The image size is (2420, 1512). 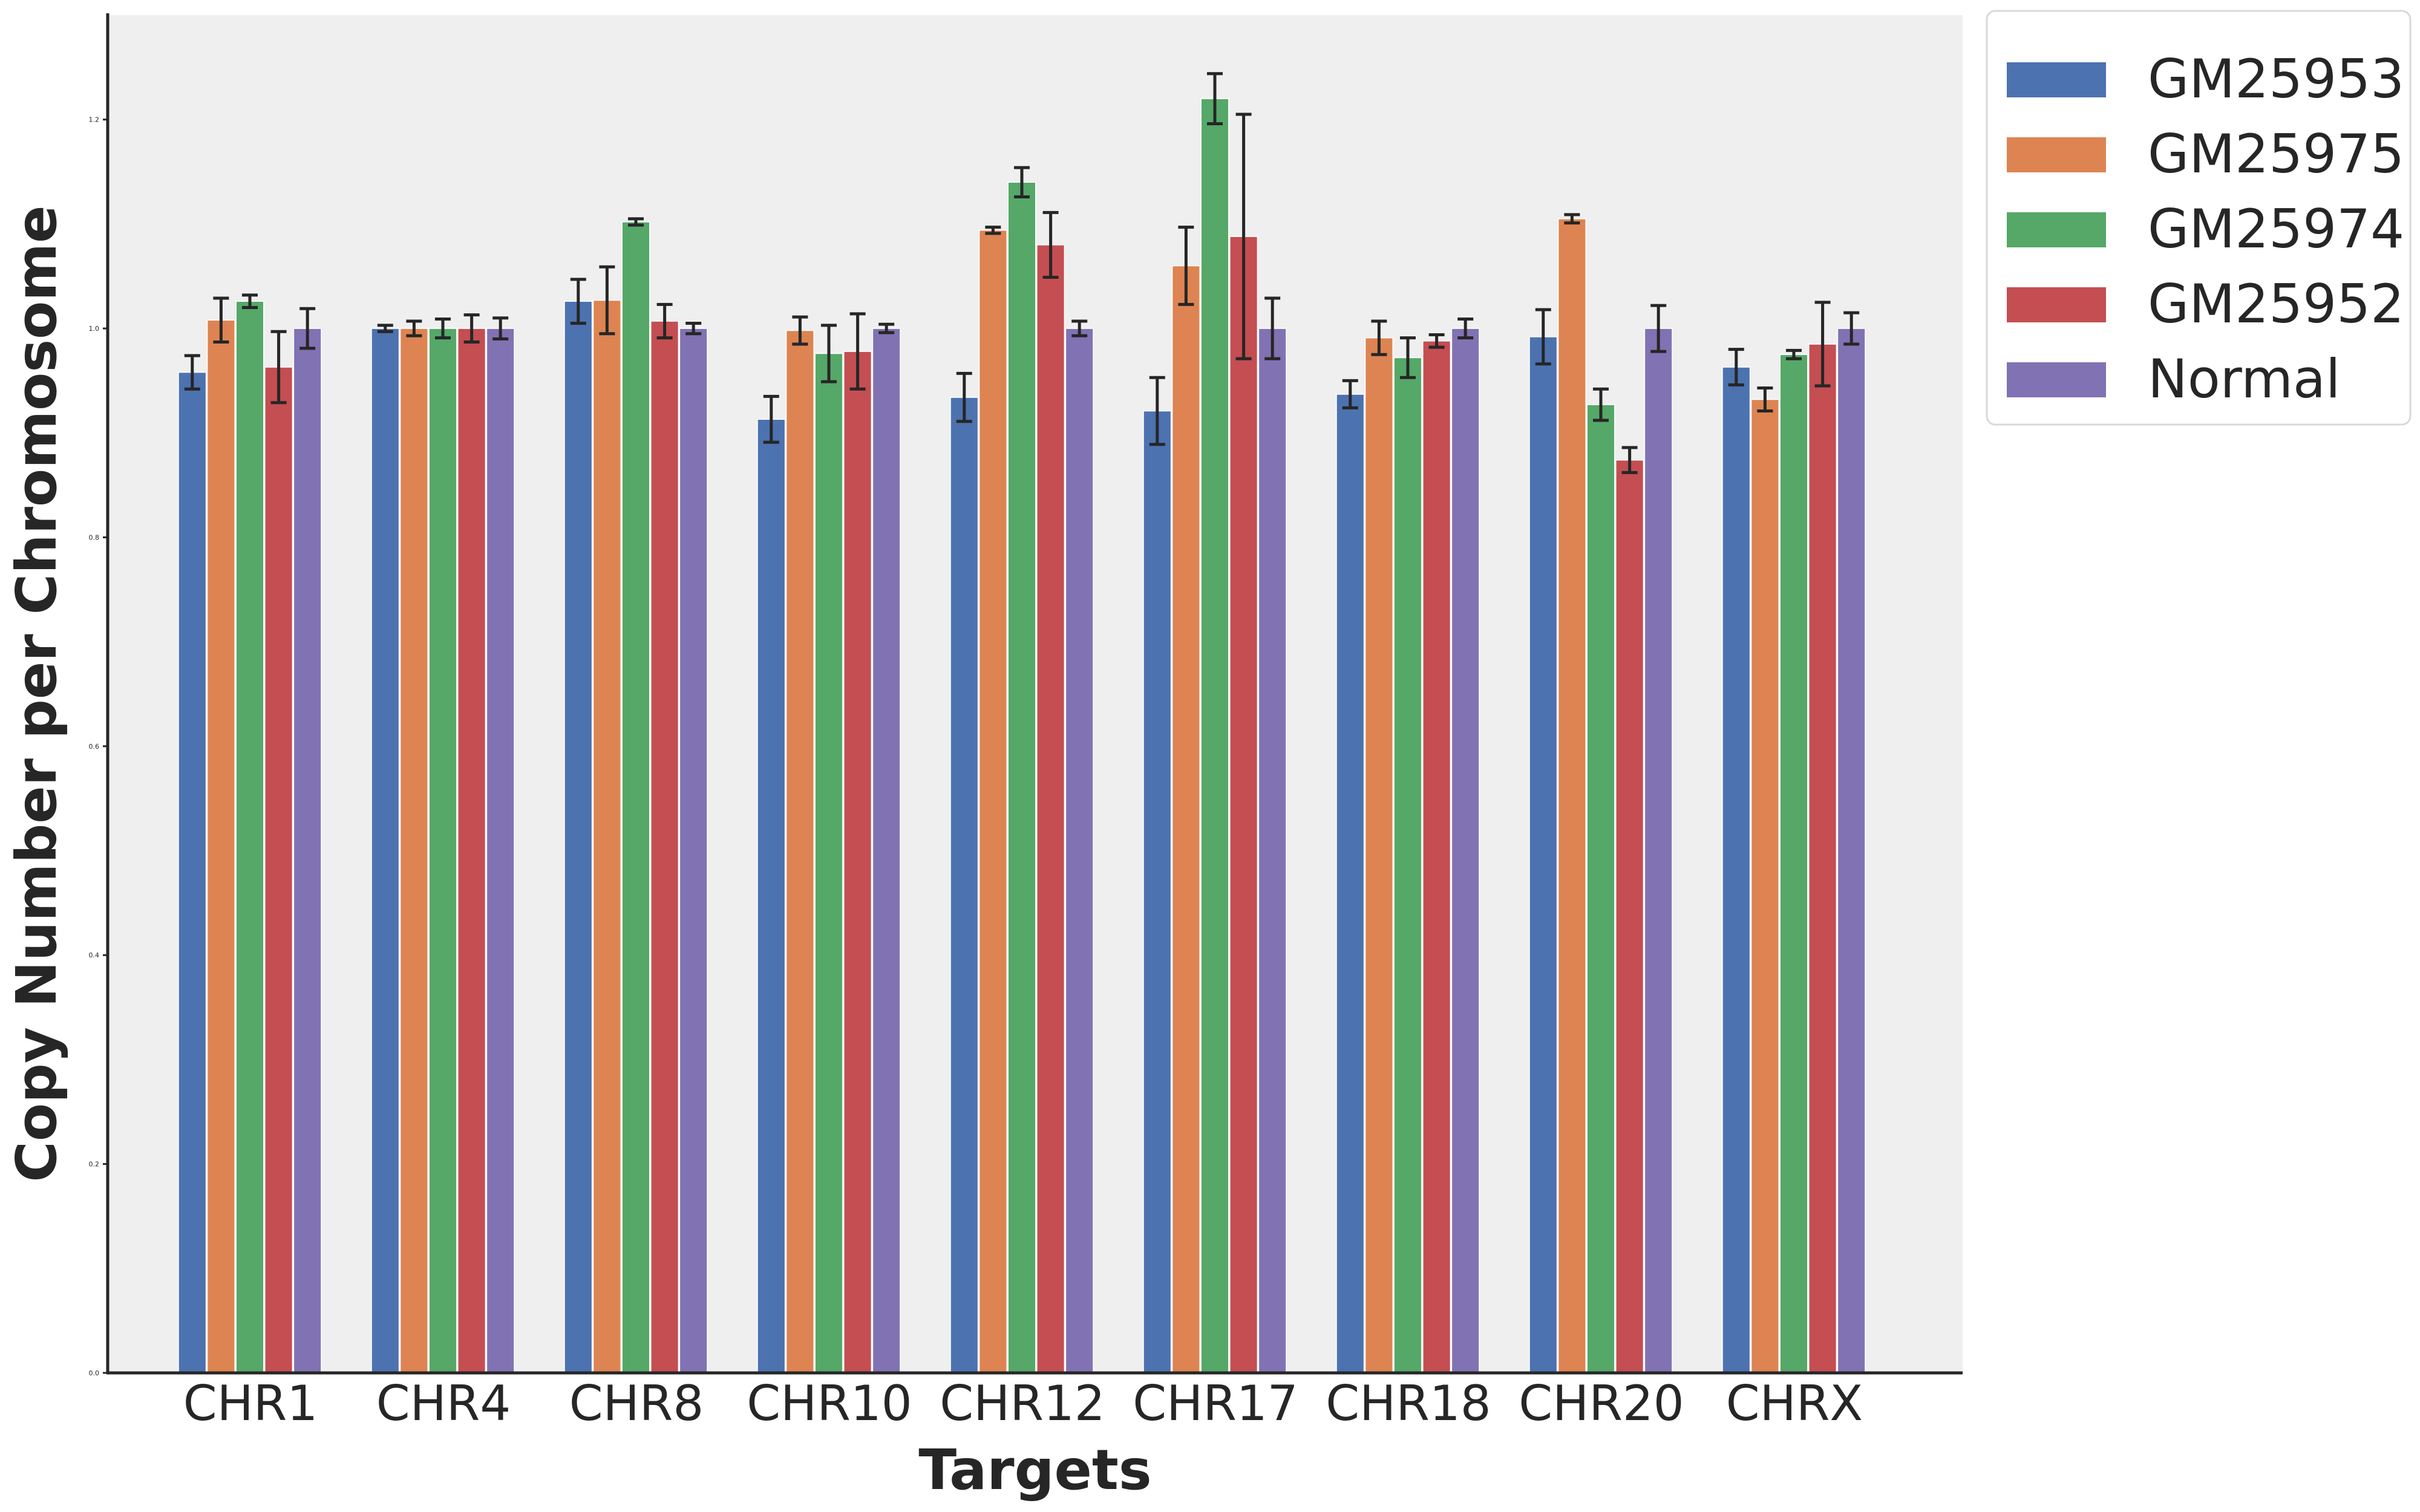 I want to click on legend-label-GM25952: GM25952, so click(x=2276, y=304).